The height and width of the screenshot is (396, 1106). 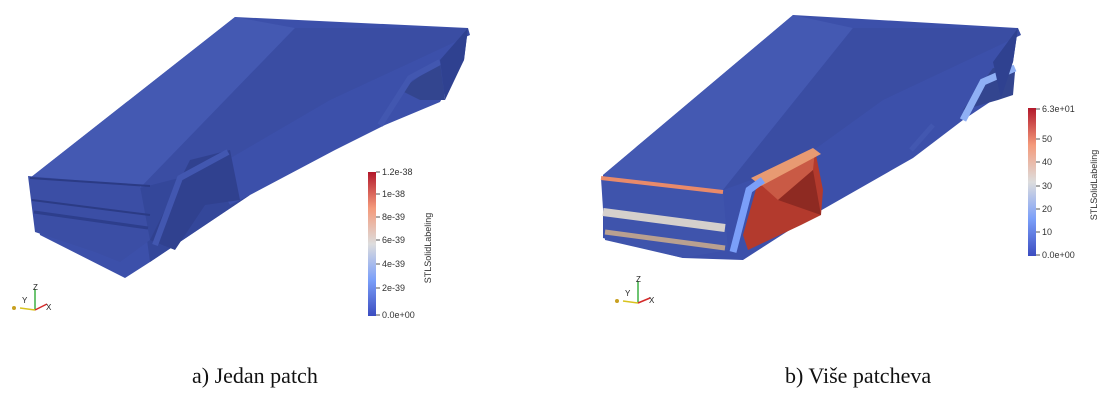 I want to click on caption-a: a) Jedan patch, so click(x=255, y=375).